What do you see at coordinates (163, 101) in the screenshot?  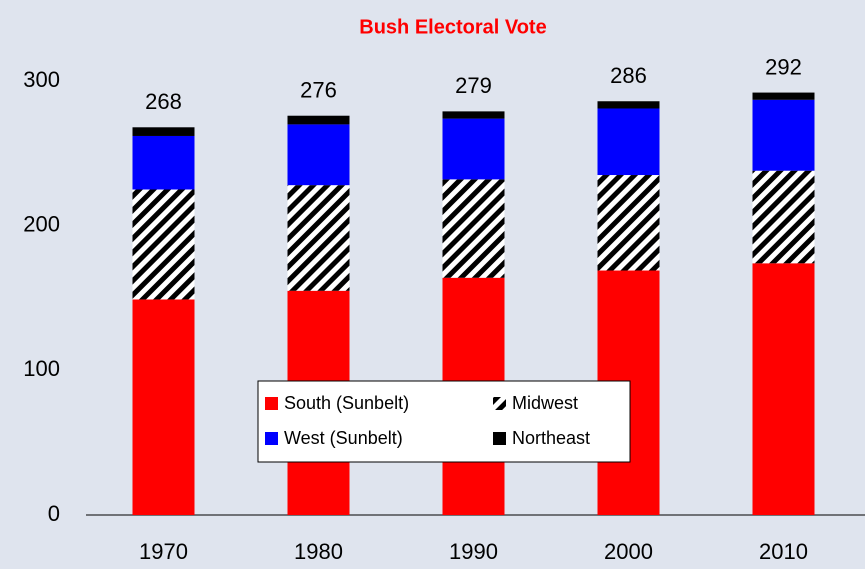 I see `total-label: 268` at bounding box center [163, 101].